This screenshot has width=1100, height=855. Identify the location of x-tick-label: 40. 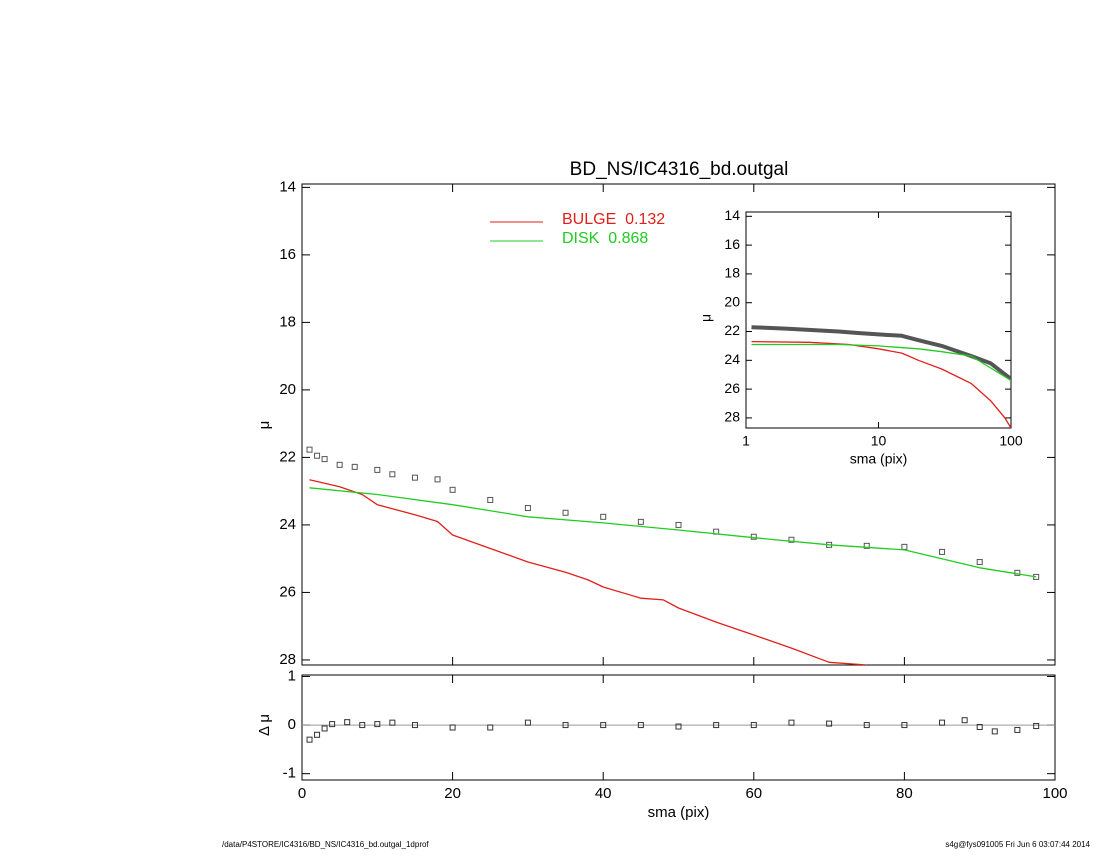
(603, 793).